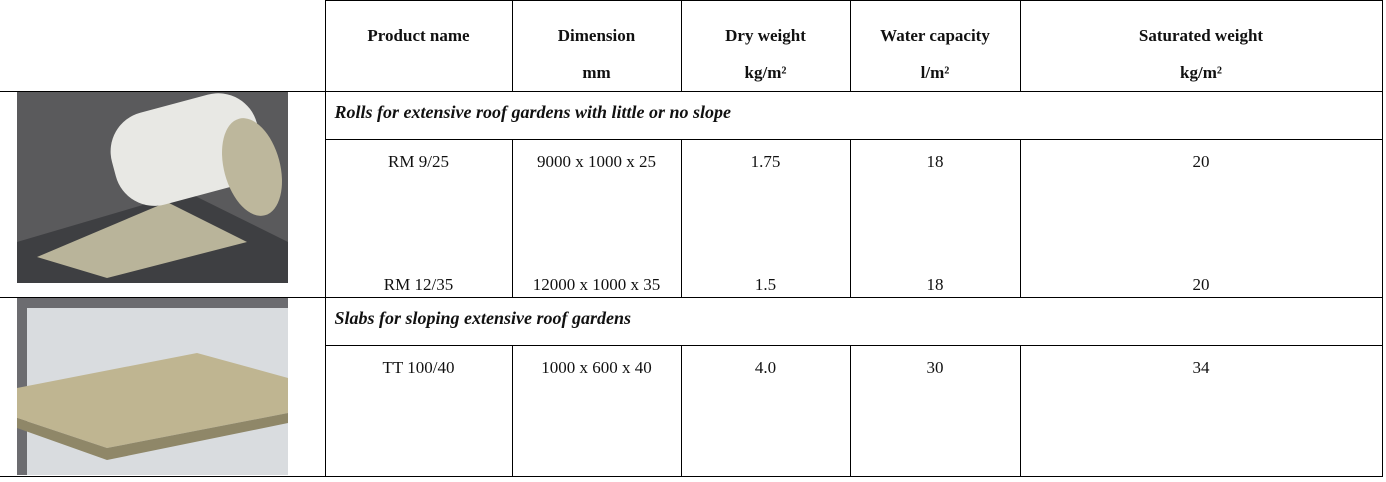 This screenshot has width=1386, height=482. What do you see at coordinates (483, 318) in the screenshot?
I see `section-title-text: Slabs for sloping extensive roof gardens` at bounding box center [483, 318].